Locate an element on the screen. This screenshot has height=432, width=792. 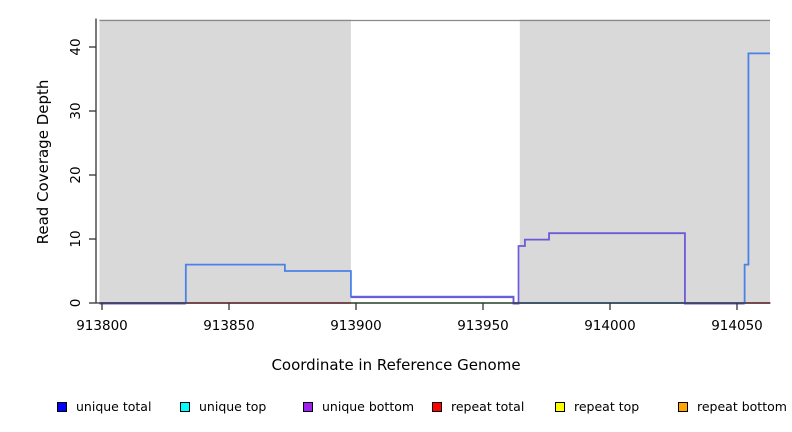
legend-label: unique bottom is located at coordinates (368, 406).